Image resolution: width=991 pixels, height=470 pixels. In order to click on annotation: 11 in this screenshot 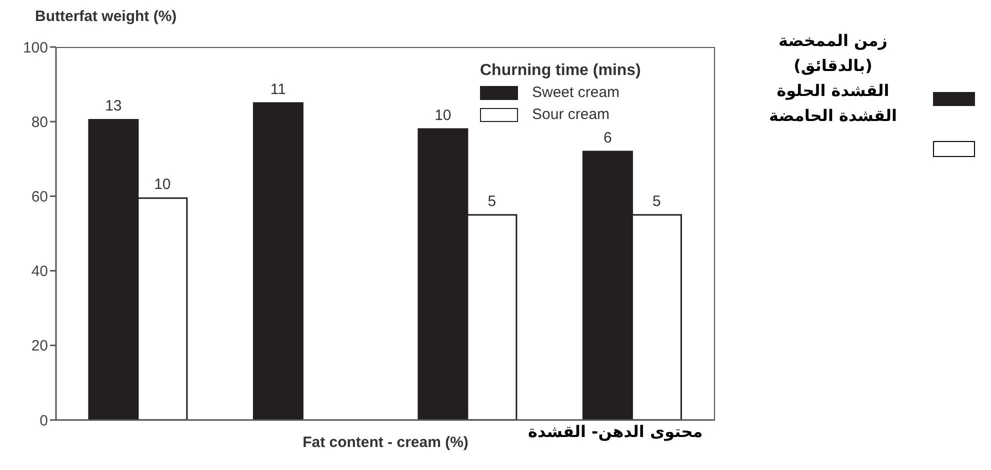, I will do `click(278, 89)`.